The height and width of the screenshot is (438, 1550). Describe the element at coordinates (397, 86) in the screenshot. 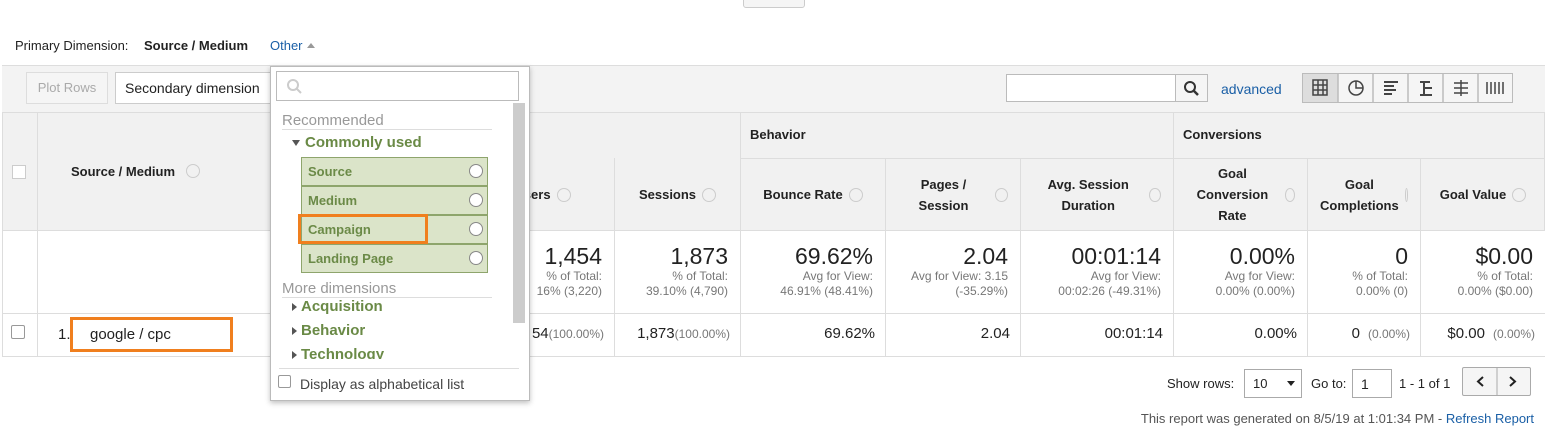

I see `dropdown-search` at that location.